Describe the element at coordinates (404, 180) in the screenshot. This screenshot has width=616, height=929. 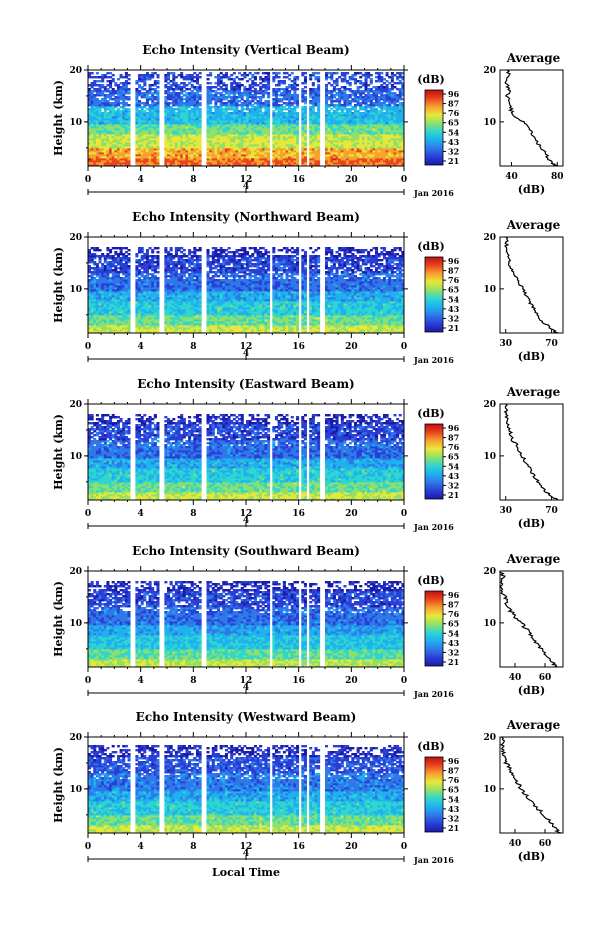
I see `x-tick-label: 0` at that location.